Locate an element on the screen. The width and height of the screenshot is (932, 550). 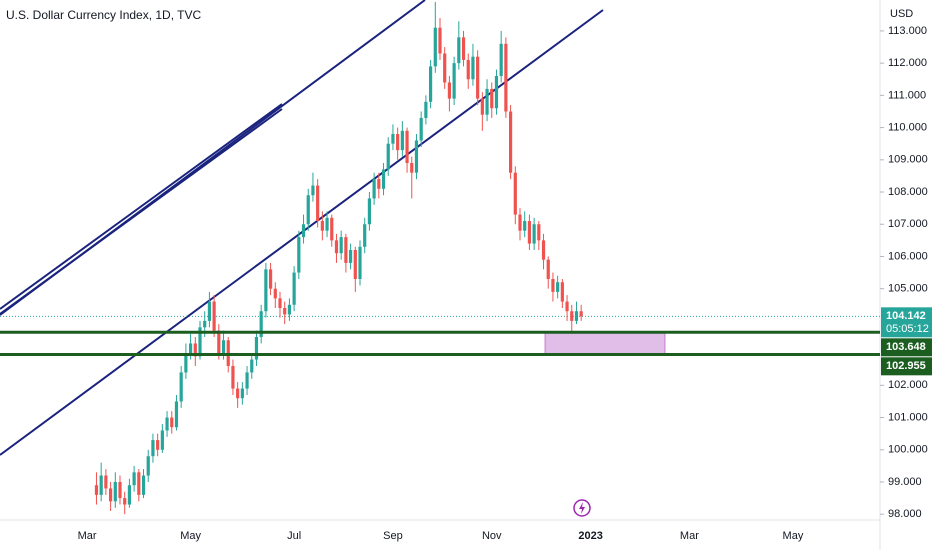
y-tick-label: 99.000 is located at coordinates (905, 482).